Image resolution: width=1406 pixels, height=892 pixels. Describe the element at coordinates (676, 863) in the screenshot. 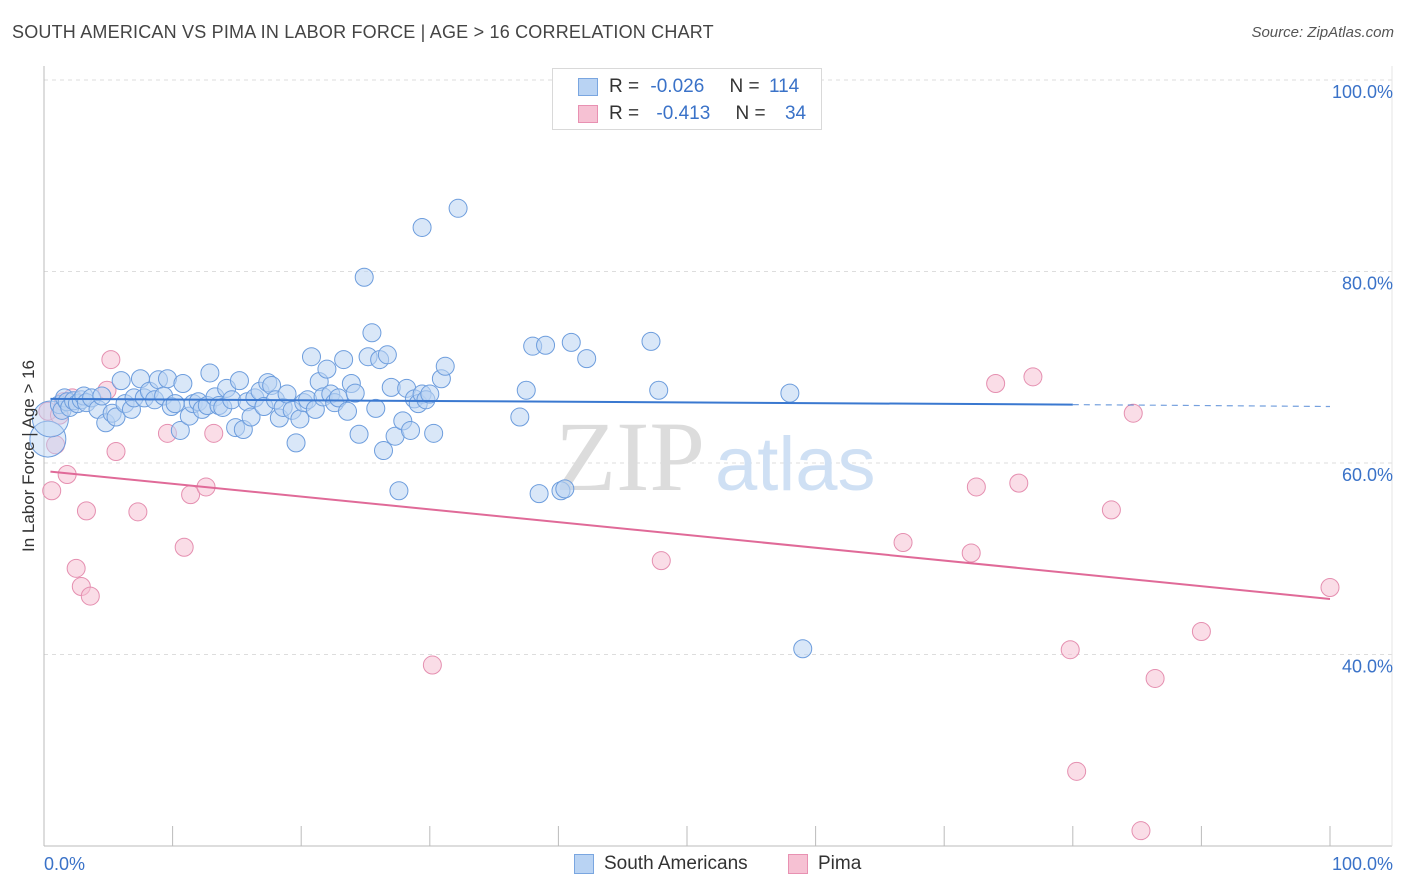

I see `legend-label: South Americans` at that location.